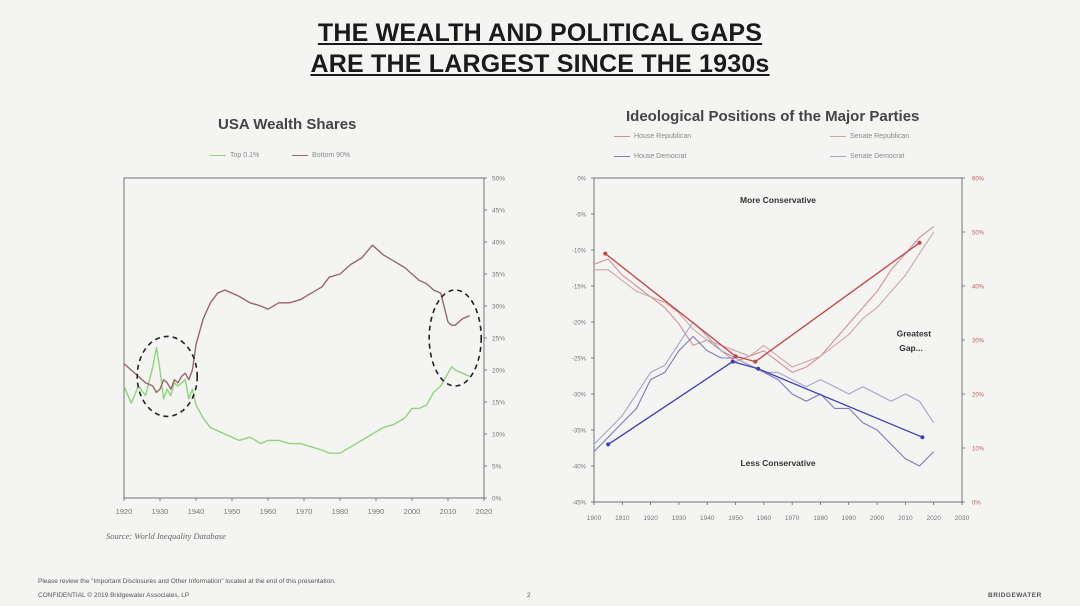  I want to click on ideology-right-tick-label: 50%, so click(978, 234).